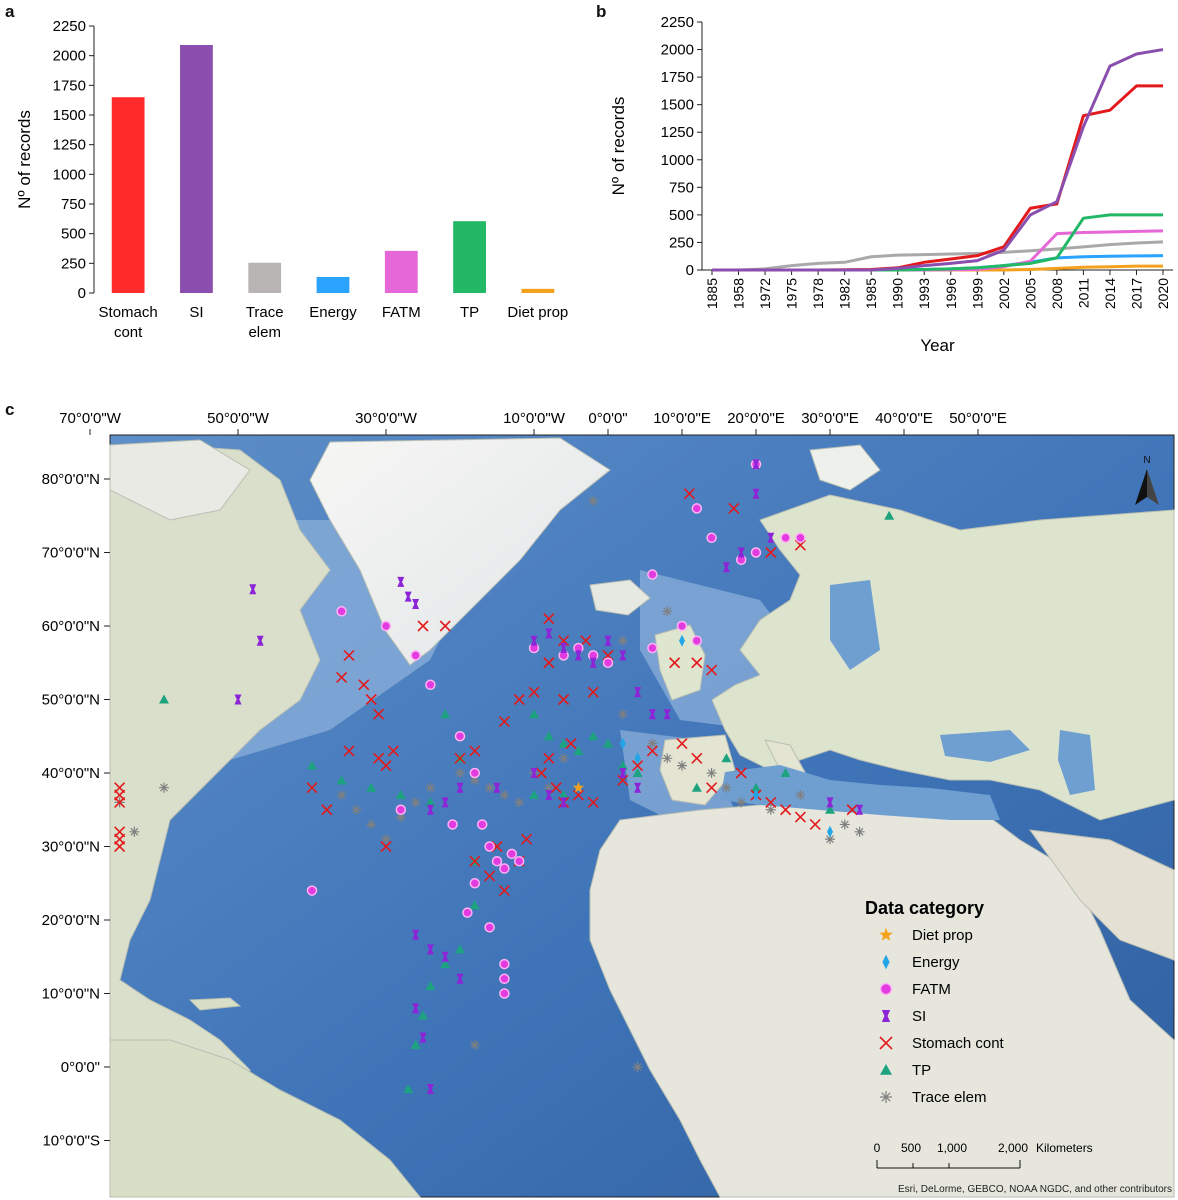  I want to click on bar-stomach-cont, so click(128, 195).